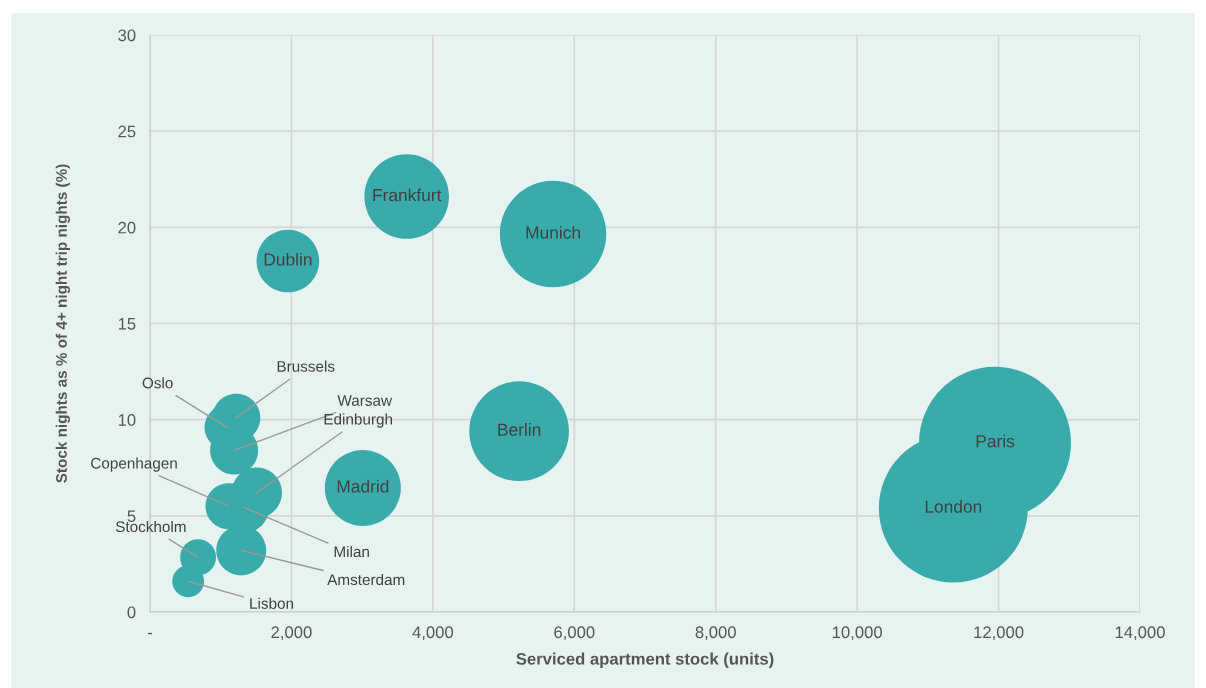  I want to click on x-tick-label: 6,000, so click(574, 633).